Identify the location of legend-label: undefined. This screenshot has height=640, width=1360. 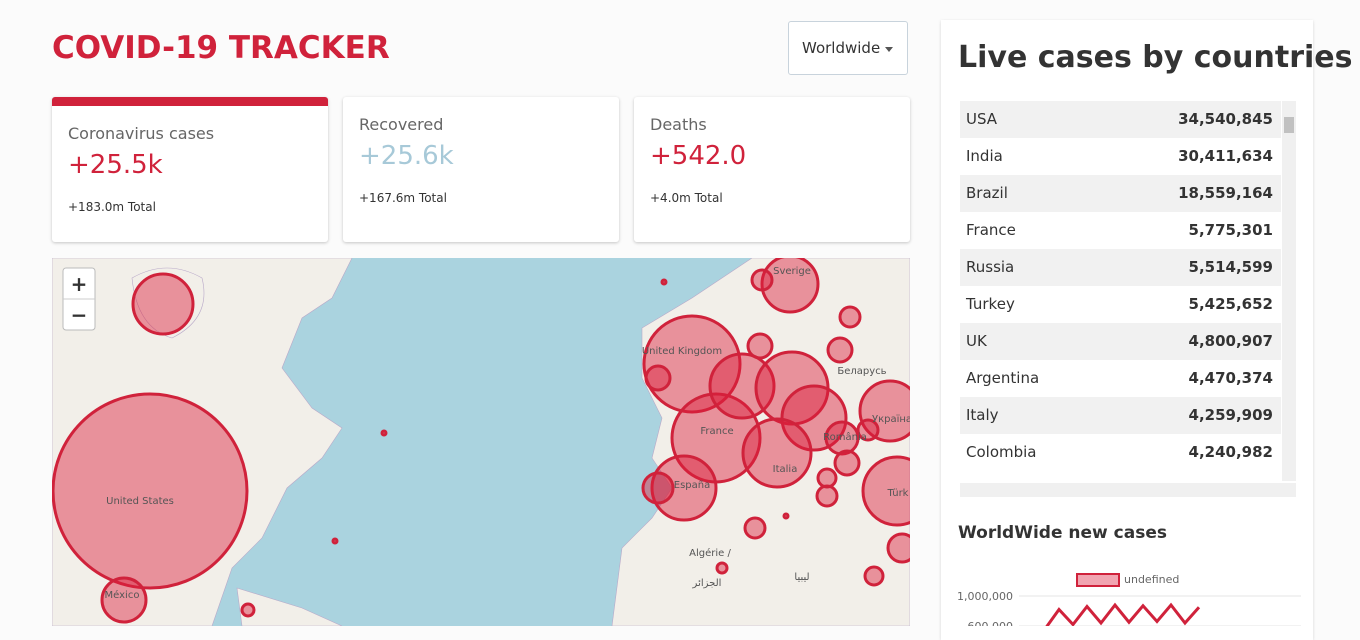
(1151, 579).